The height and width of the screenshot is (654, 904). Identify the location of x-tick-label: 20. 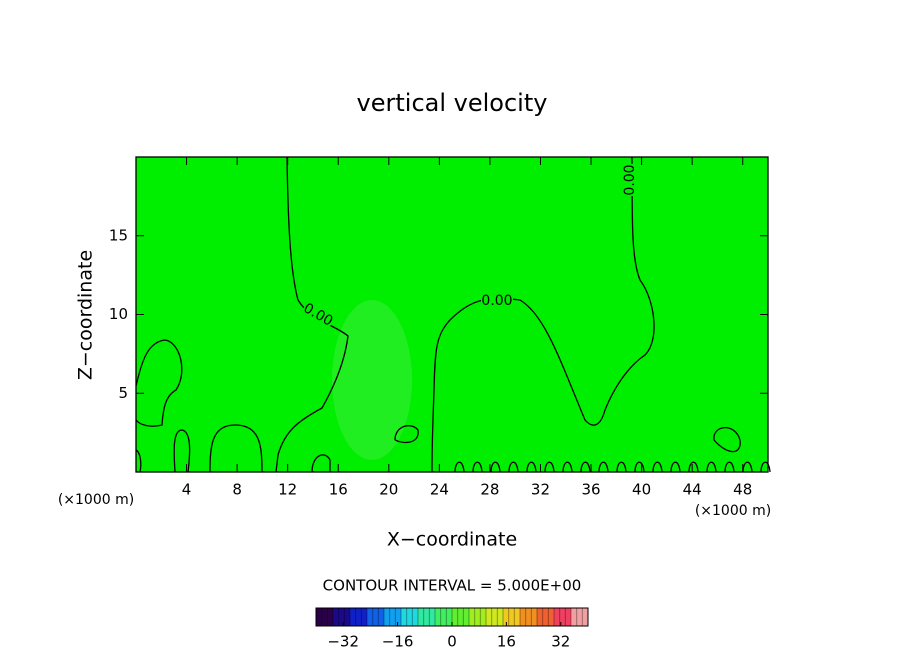
(388, 490).